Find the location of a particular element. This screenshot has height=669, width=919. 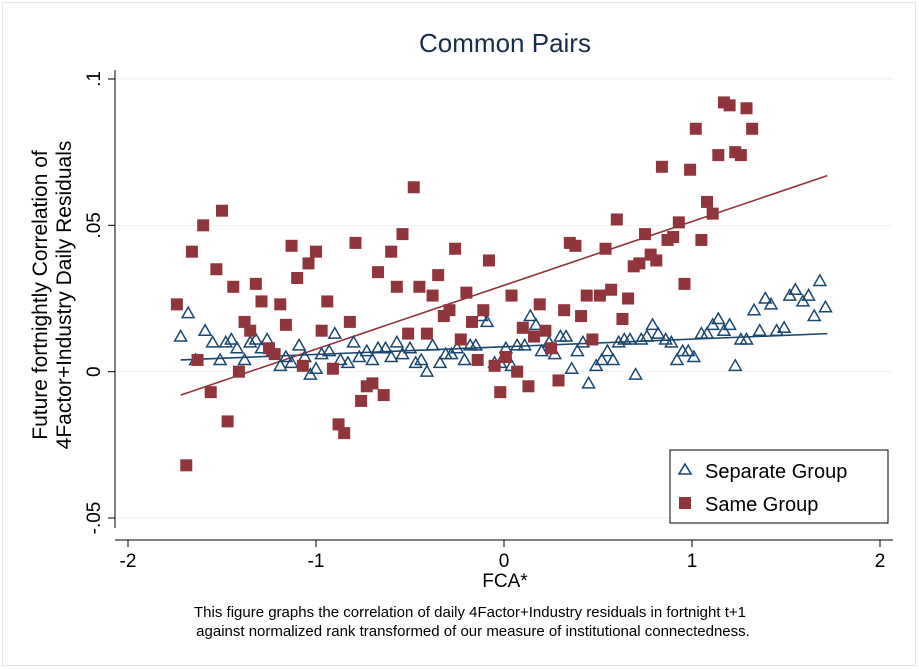

y-axis-title-line-1: Future fortnightly Correlation of is located at coordinates (40, 295).